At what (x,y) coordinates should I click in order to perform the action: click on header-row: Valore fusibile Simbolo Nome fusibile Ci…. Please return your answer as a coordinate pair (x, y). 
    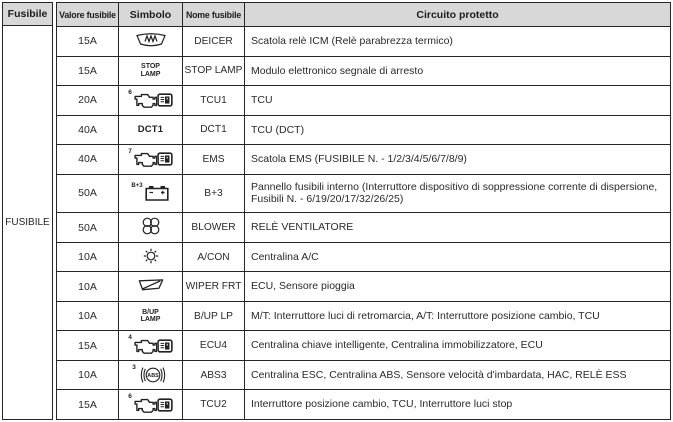
    Looking at the image, I should click on (363, 14).